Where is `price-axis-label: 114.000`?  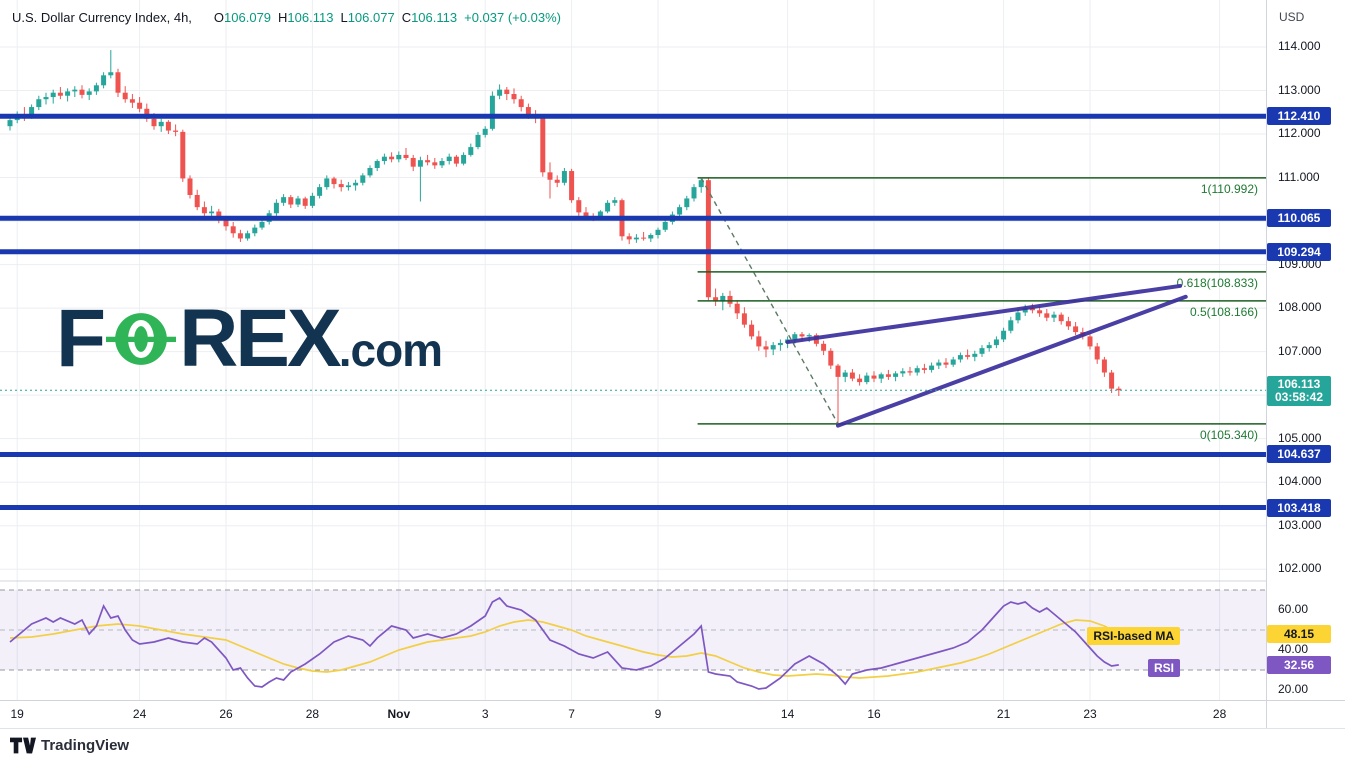 price-axis-label: 114.000 is located at coordinates (1299, 46).